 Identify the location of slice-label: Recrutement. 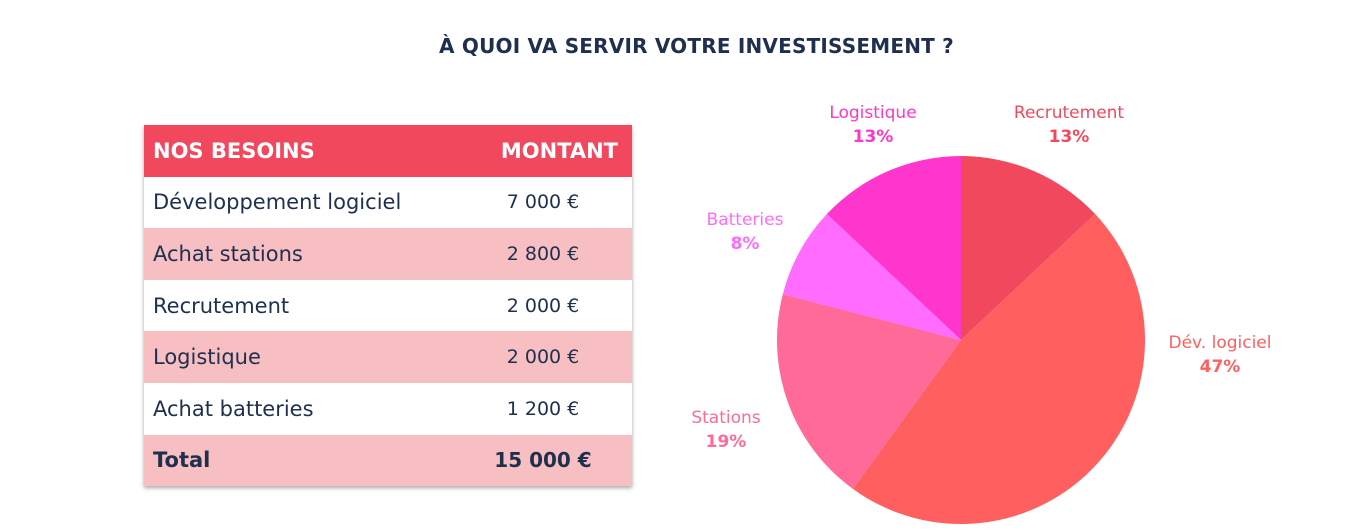
(1069, 113).